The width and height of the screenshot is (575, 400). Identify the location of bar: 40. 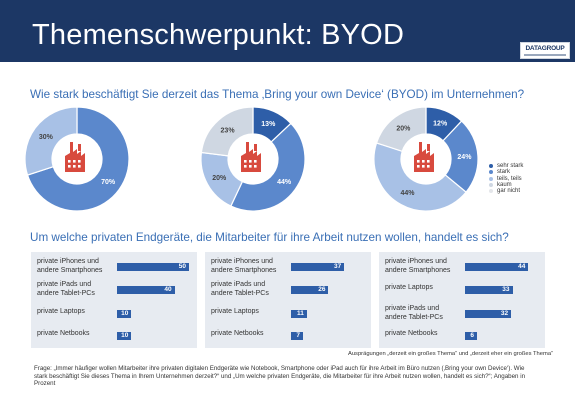
(146, 290).